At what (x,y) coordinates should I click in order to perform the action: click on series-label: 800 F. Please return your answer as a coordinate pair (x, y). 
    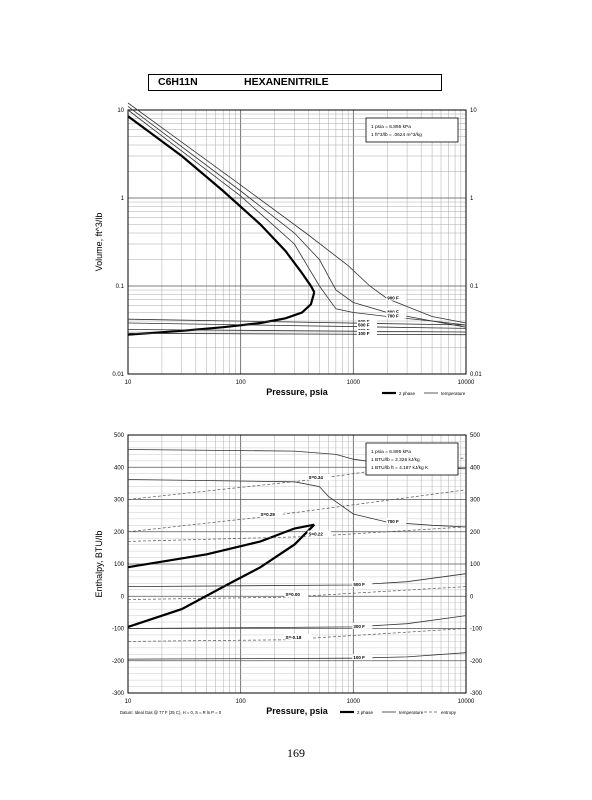
    Looking at the image, I should click on (393, 311).